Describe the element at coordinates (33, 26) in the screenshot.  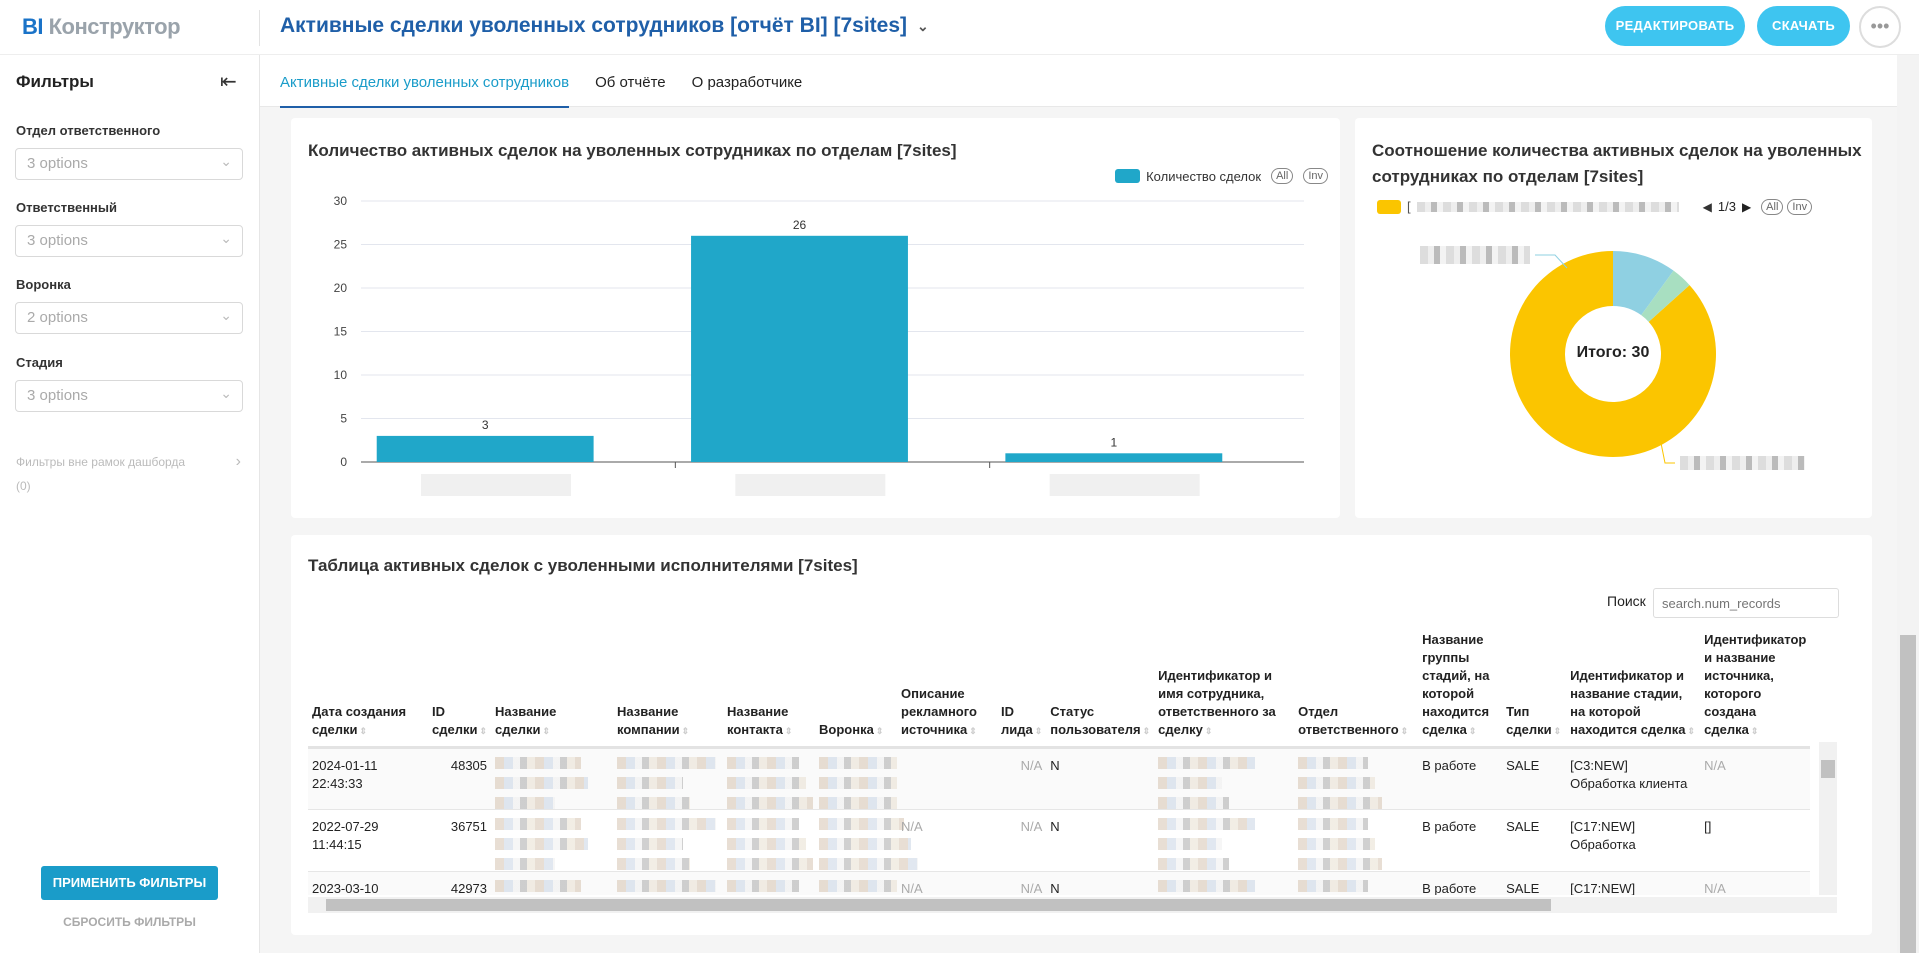
I see `logo-accent: BI` at that location.